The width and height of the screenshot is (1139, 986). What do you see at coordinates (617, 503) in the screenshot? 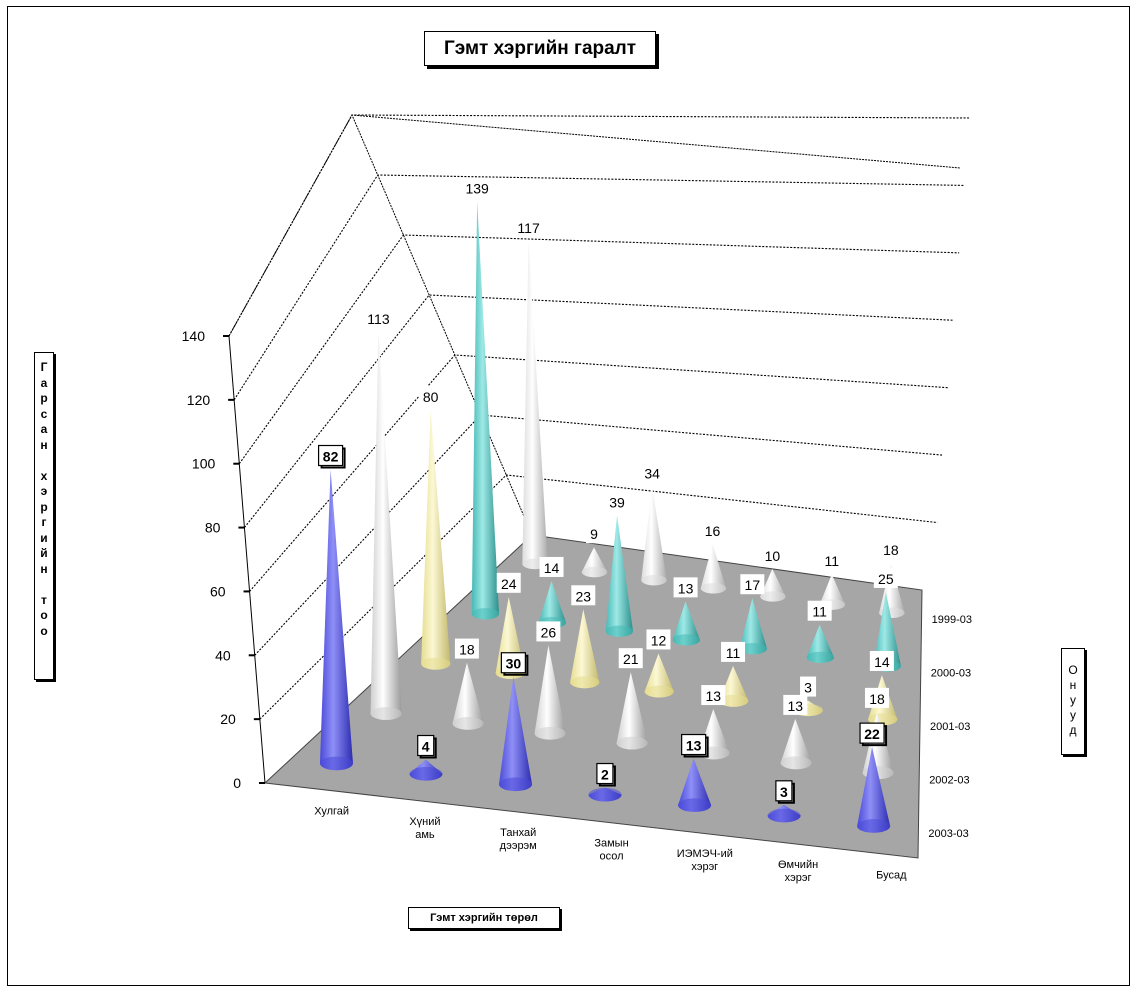
I see `data-label: 39` at bounding box center [617, 503].